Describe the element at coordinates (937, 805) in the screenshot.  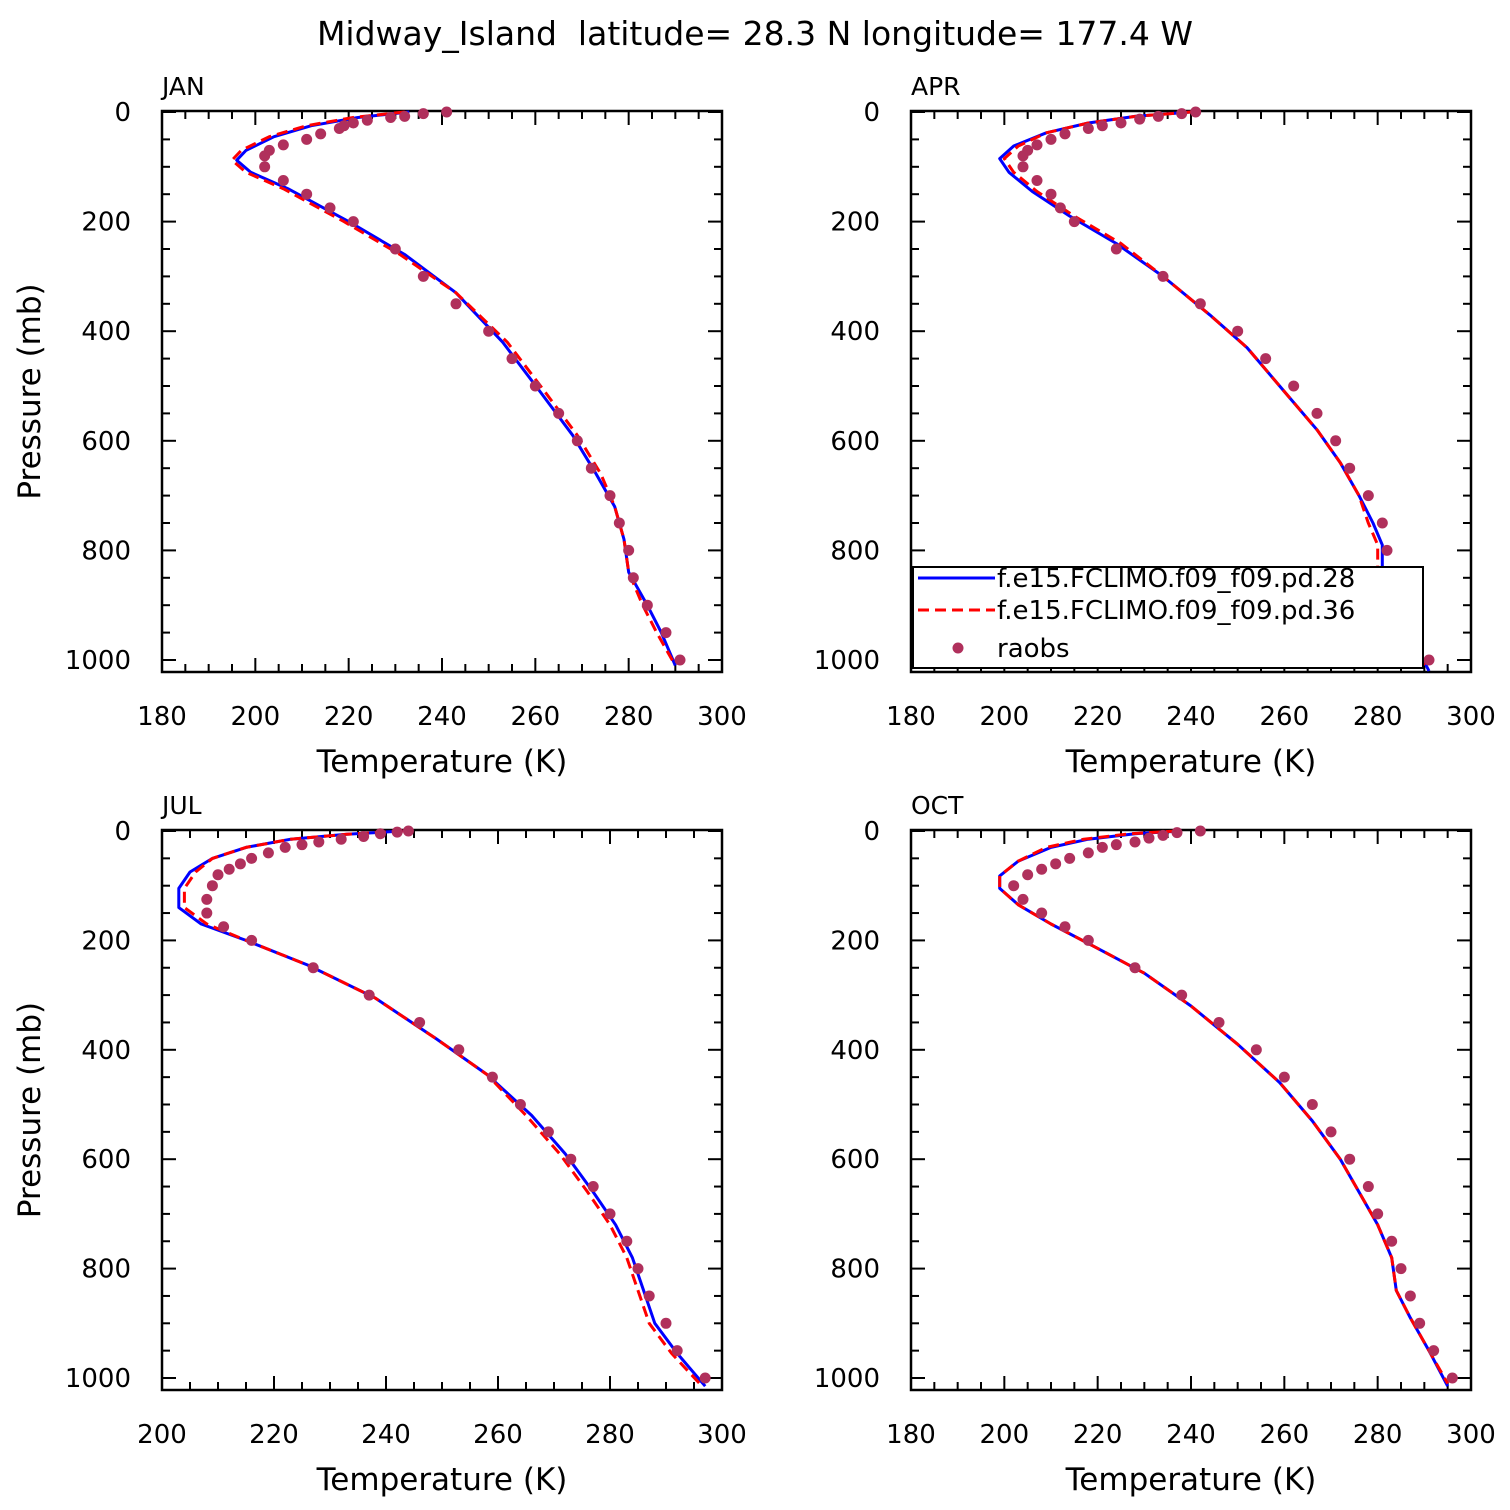
I see `panel-title: OCT` at that location.